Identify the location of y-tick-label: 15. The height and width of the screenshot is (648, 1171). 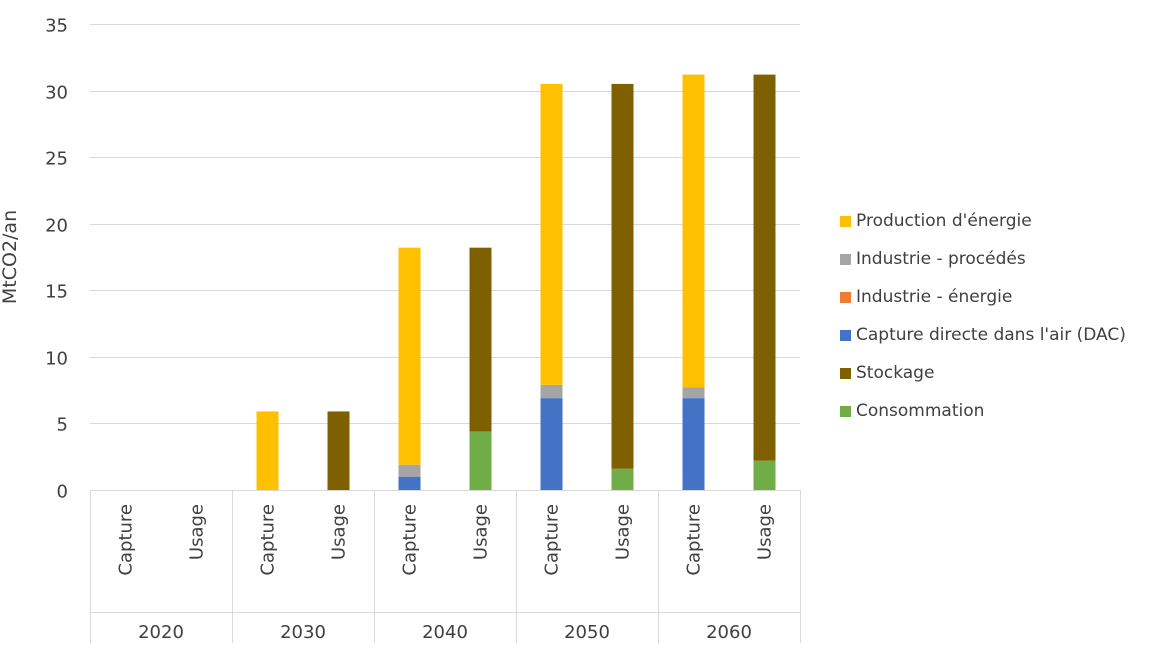
(56, 292).